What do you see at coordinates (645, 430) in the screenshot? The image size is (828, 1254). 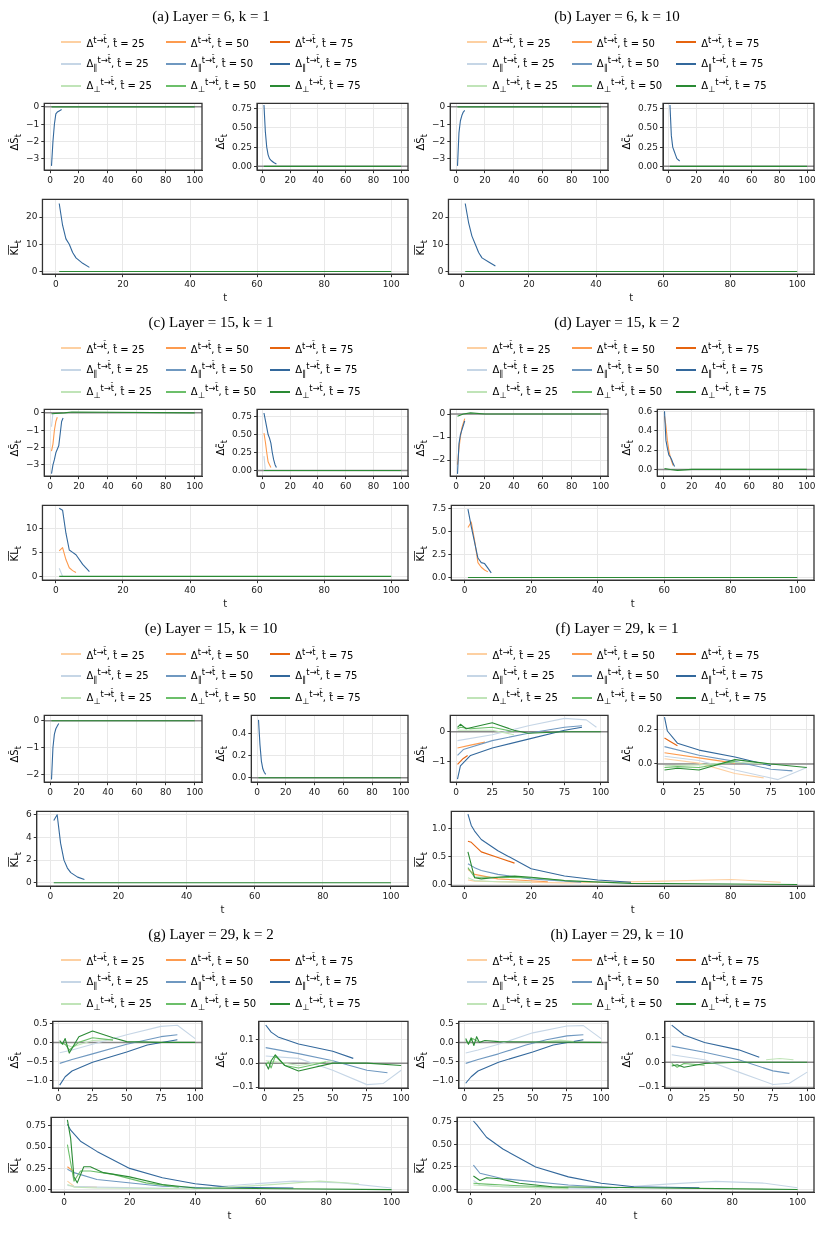 I see `y-tick-label: 0.4` at bounding box center [645, 430].